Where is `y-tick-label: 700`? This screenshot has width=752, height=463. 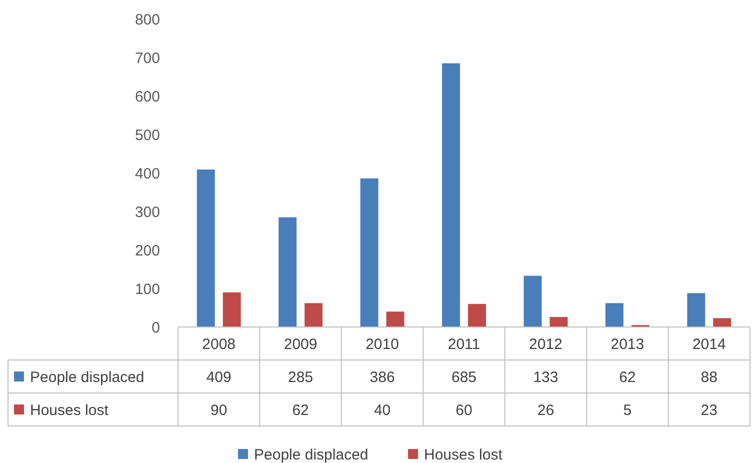 y-tick-label: 700 is located at coordinates (147, 58).